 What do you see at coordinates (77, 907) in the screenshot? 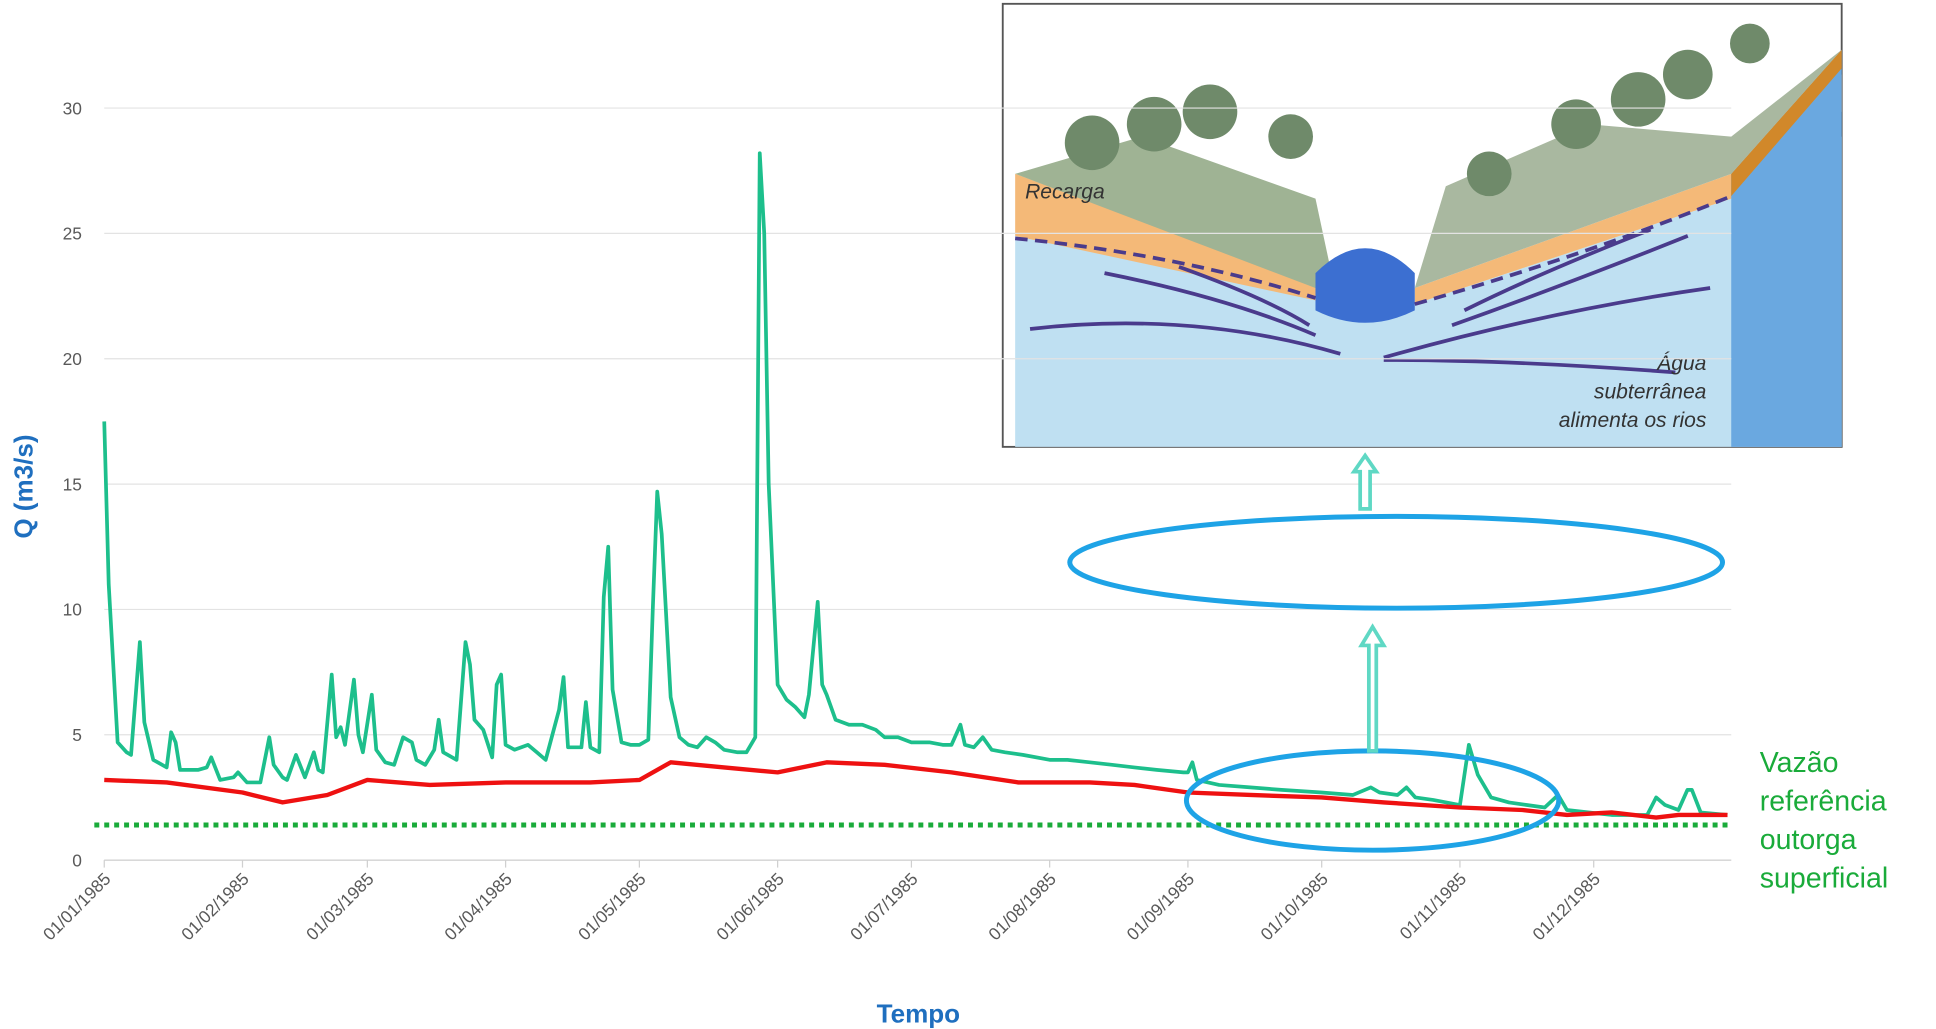
I see `x-tick-label: 01/01/1985` at bounding box center [77, 907].